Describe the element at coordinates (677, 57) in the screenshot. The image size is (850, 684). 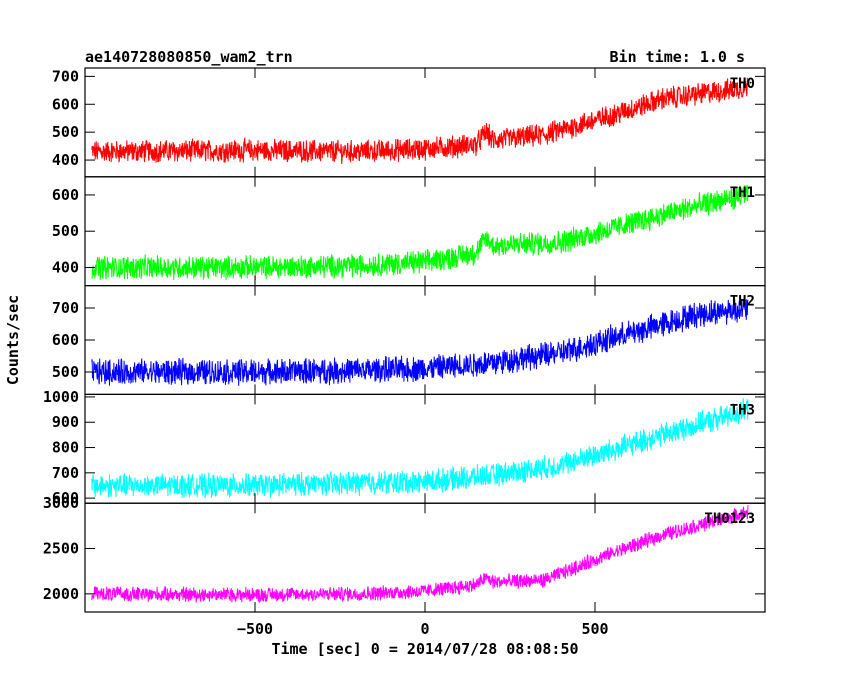
I see `chart-title-right: Bin time: 1.0 s` at that location.